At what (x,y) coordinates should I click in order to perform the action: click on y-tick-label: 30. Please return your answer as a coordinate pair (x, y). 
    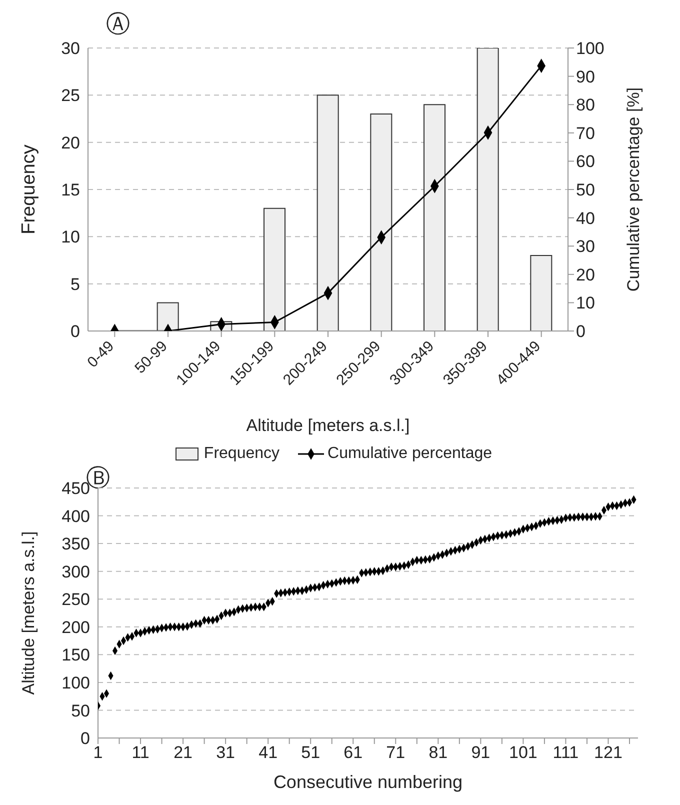
    Looking at the image, I should click on (70, 48).